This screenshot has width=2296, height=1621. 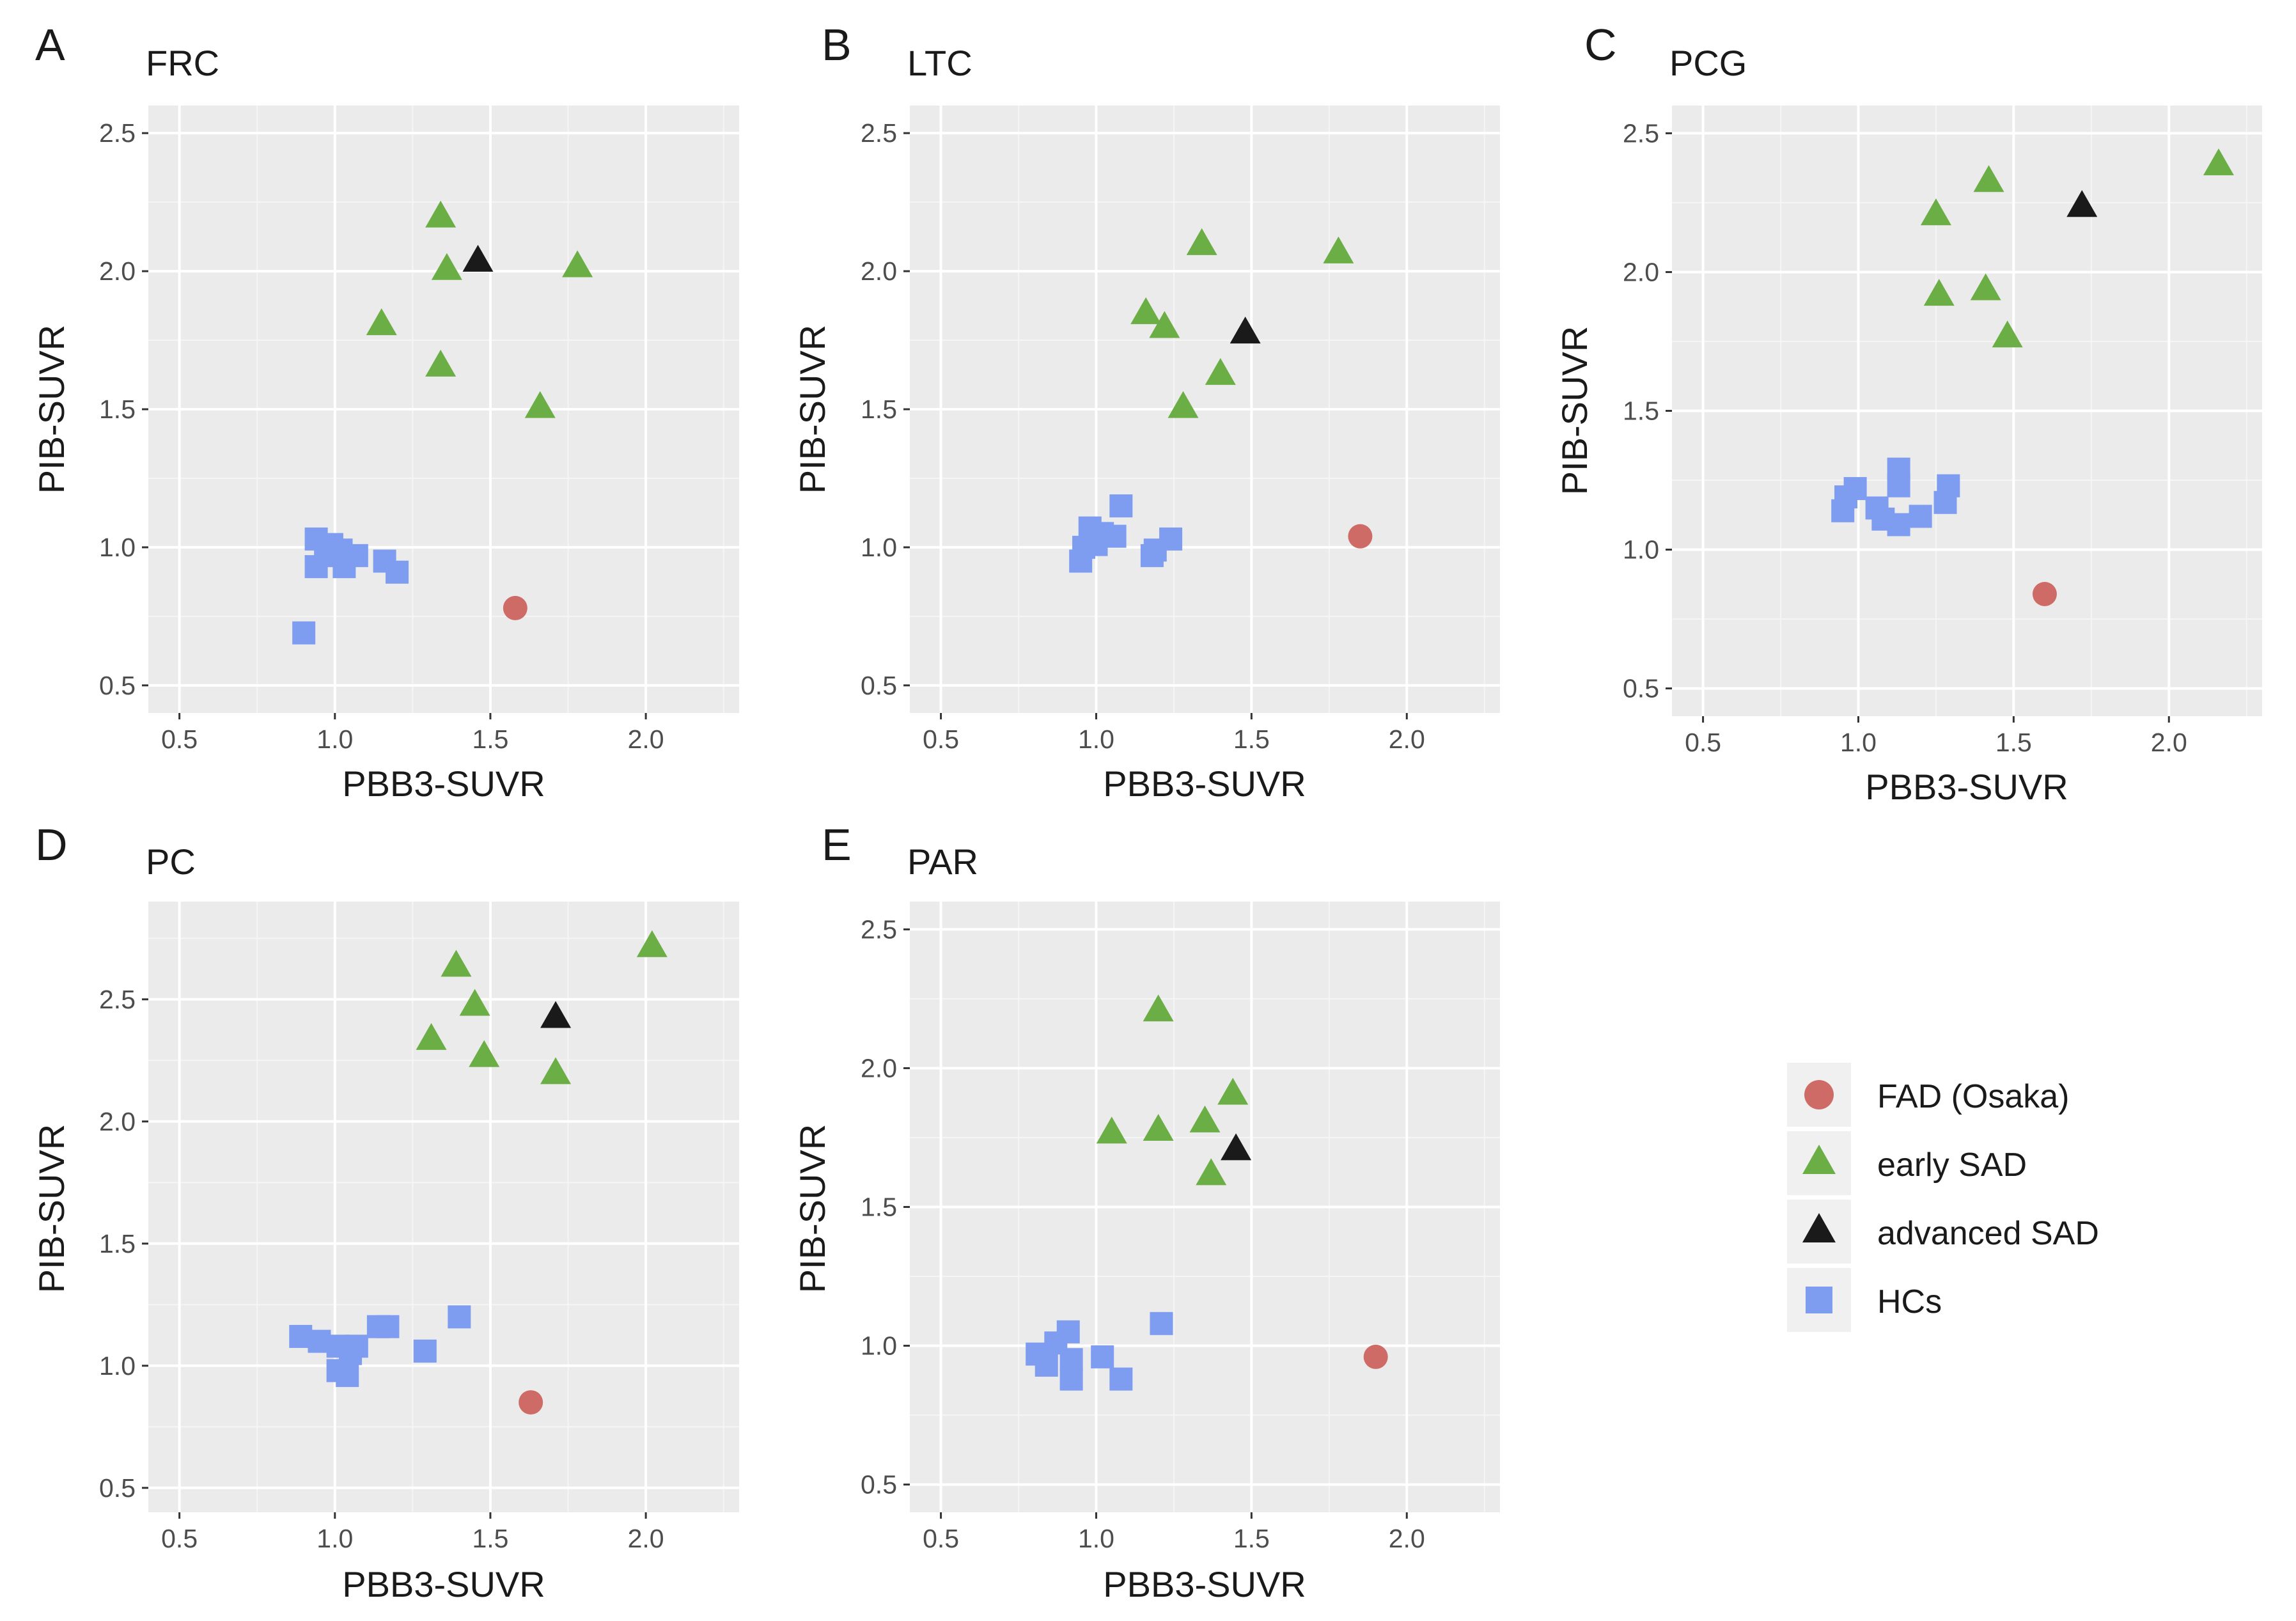 I want to click on panel-letter-c: C, so click(x=1600, y=45).